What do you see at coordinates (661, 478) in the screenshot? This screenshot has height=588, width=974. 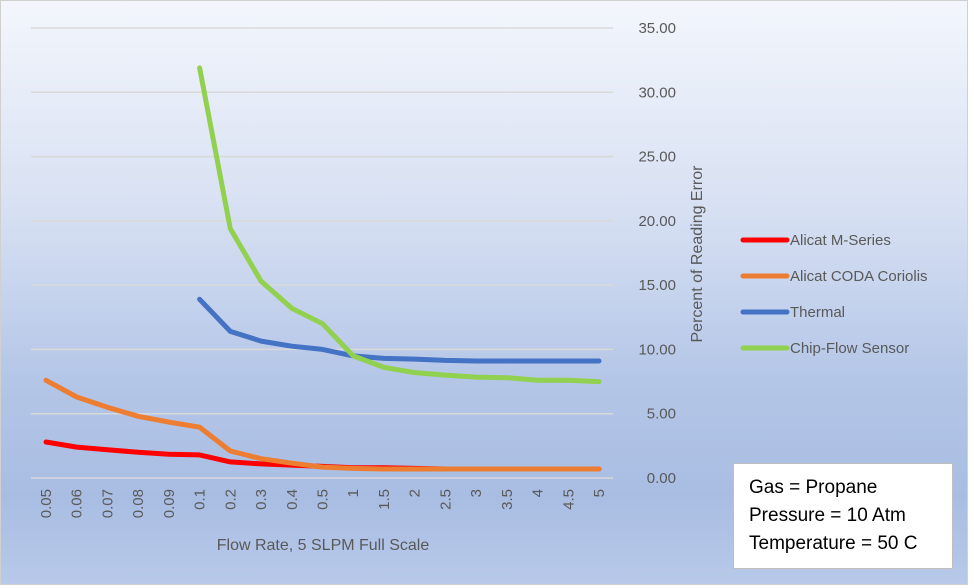 I see `y-tick-label: 0.00` at bounding box center [661, 478].